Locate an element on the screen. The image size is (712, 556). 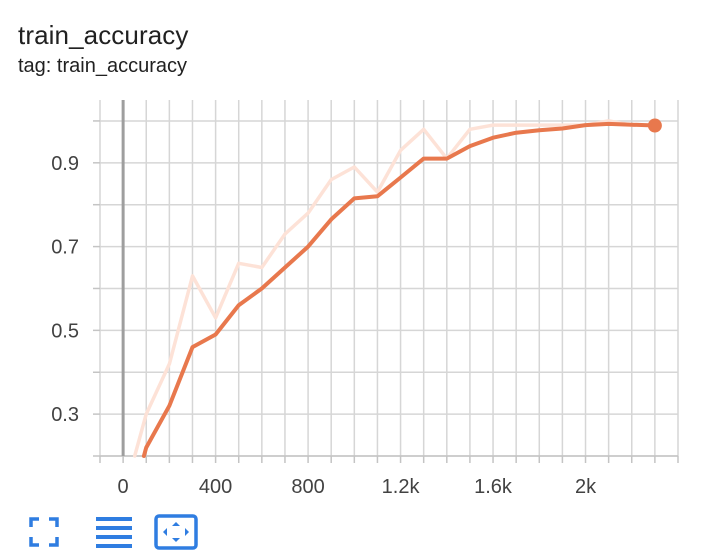
x-tick-label: 1.6k is located at coordinates (493, 487).